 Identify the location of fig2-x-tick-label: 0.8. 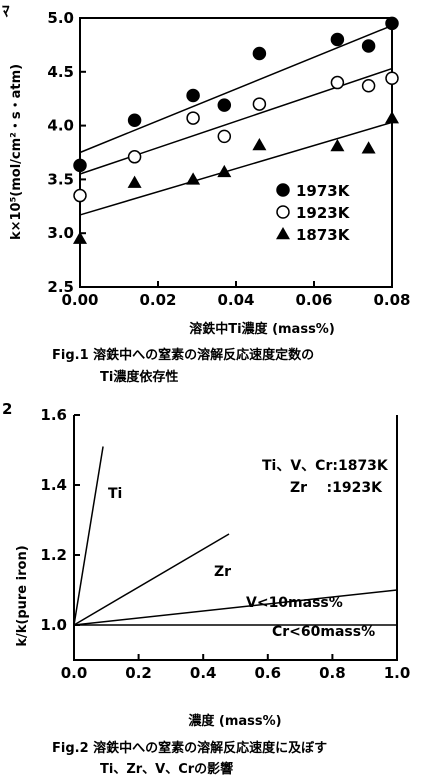
(332, 673).